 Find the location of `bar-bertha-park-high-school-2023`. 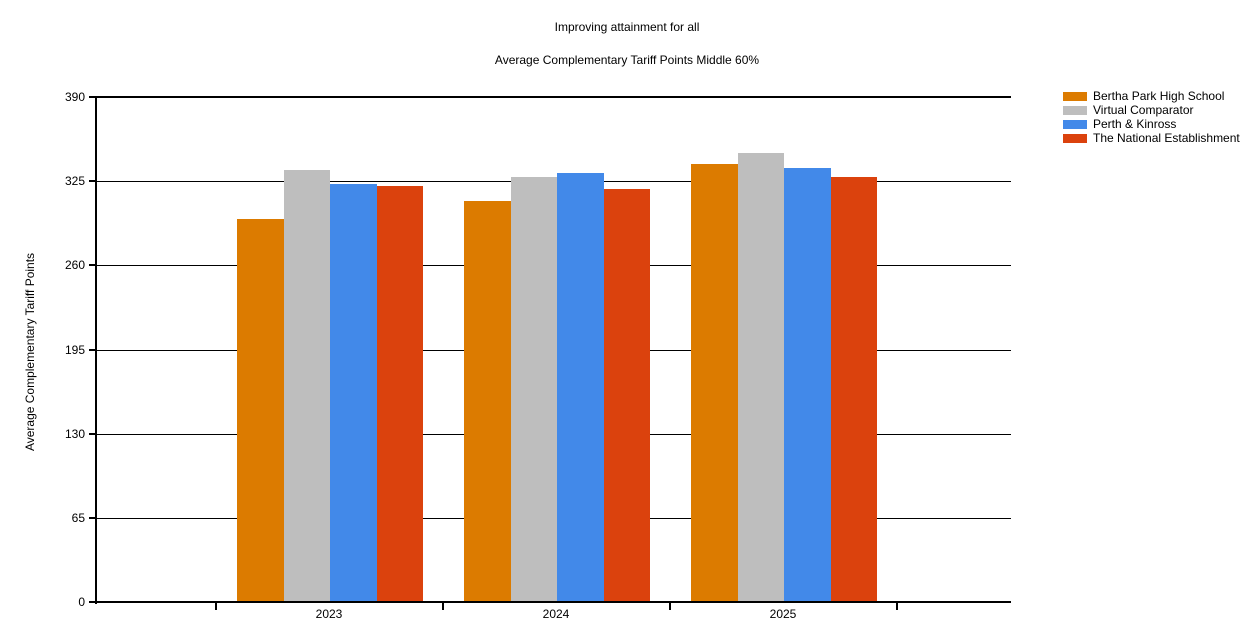

bar-bertha-park-high-school-2023 is located at coordinates (260, 410).